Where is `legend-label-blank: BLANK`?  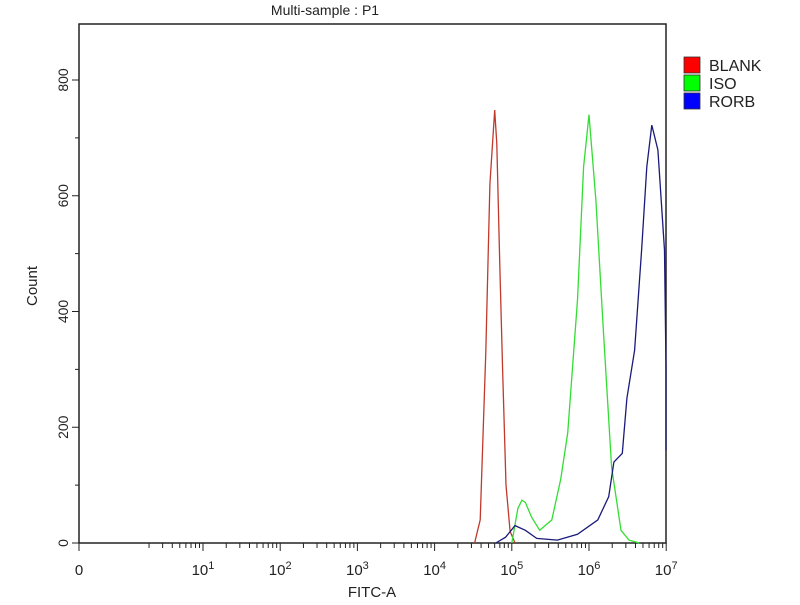
legend-label-blank: BLANK is located at coordinates (735, 66).